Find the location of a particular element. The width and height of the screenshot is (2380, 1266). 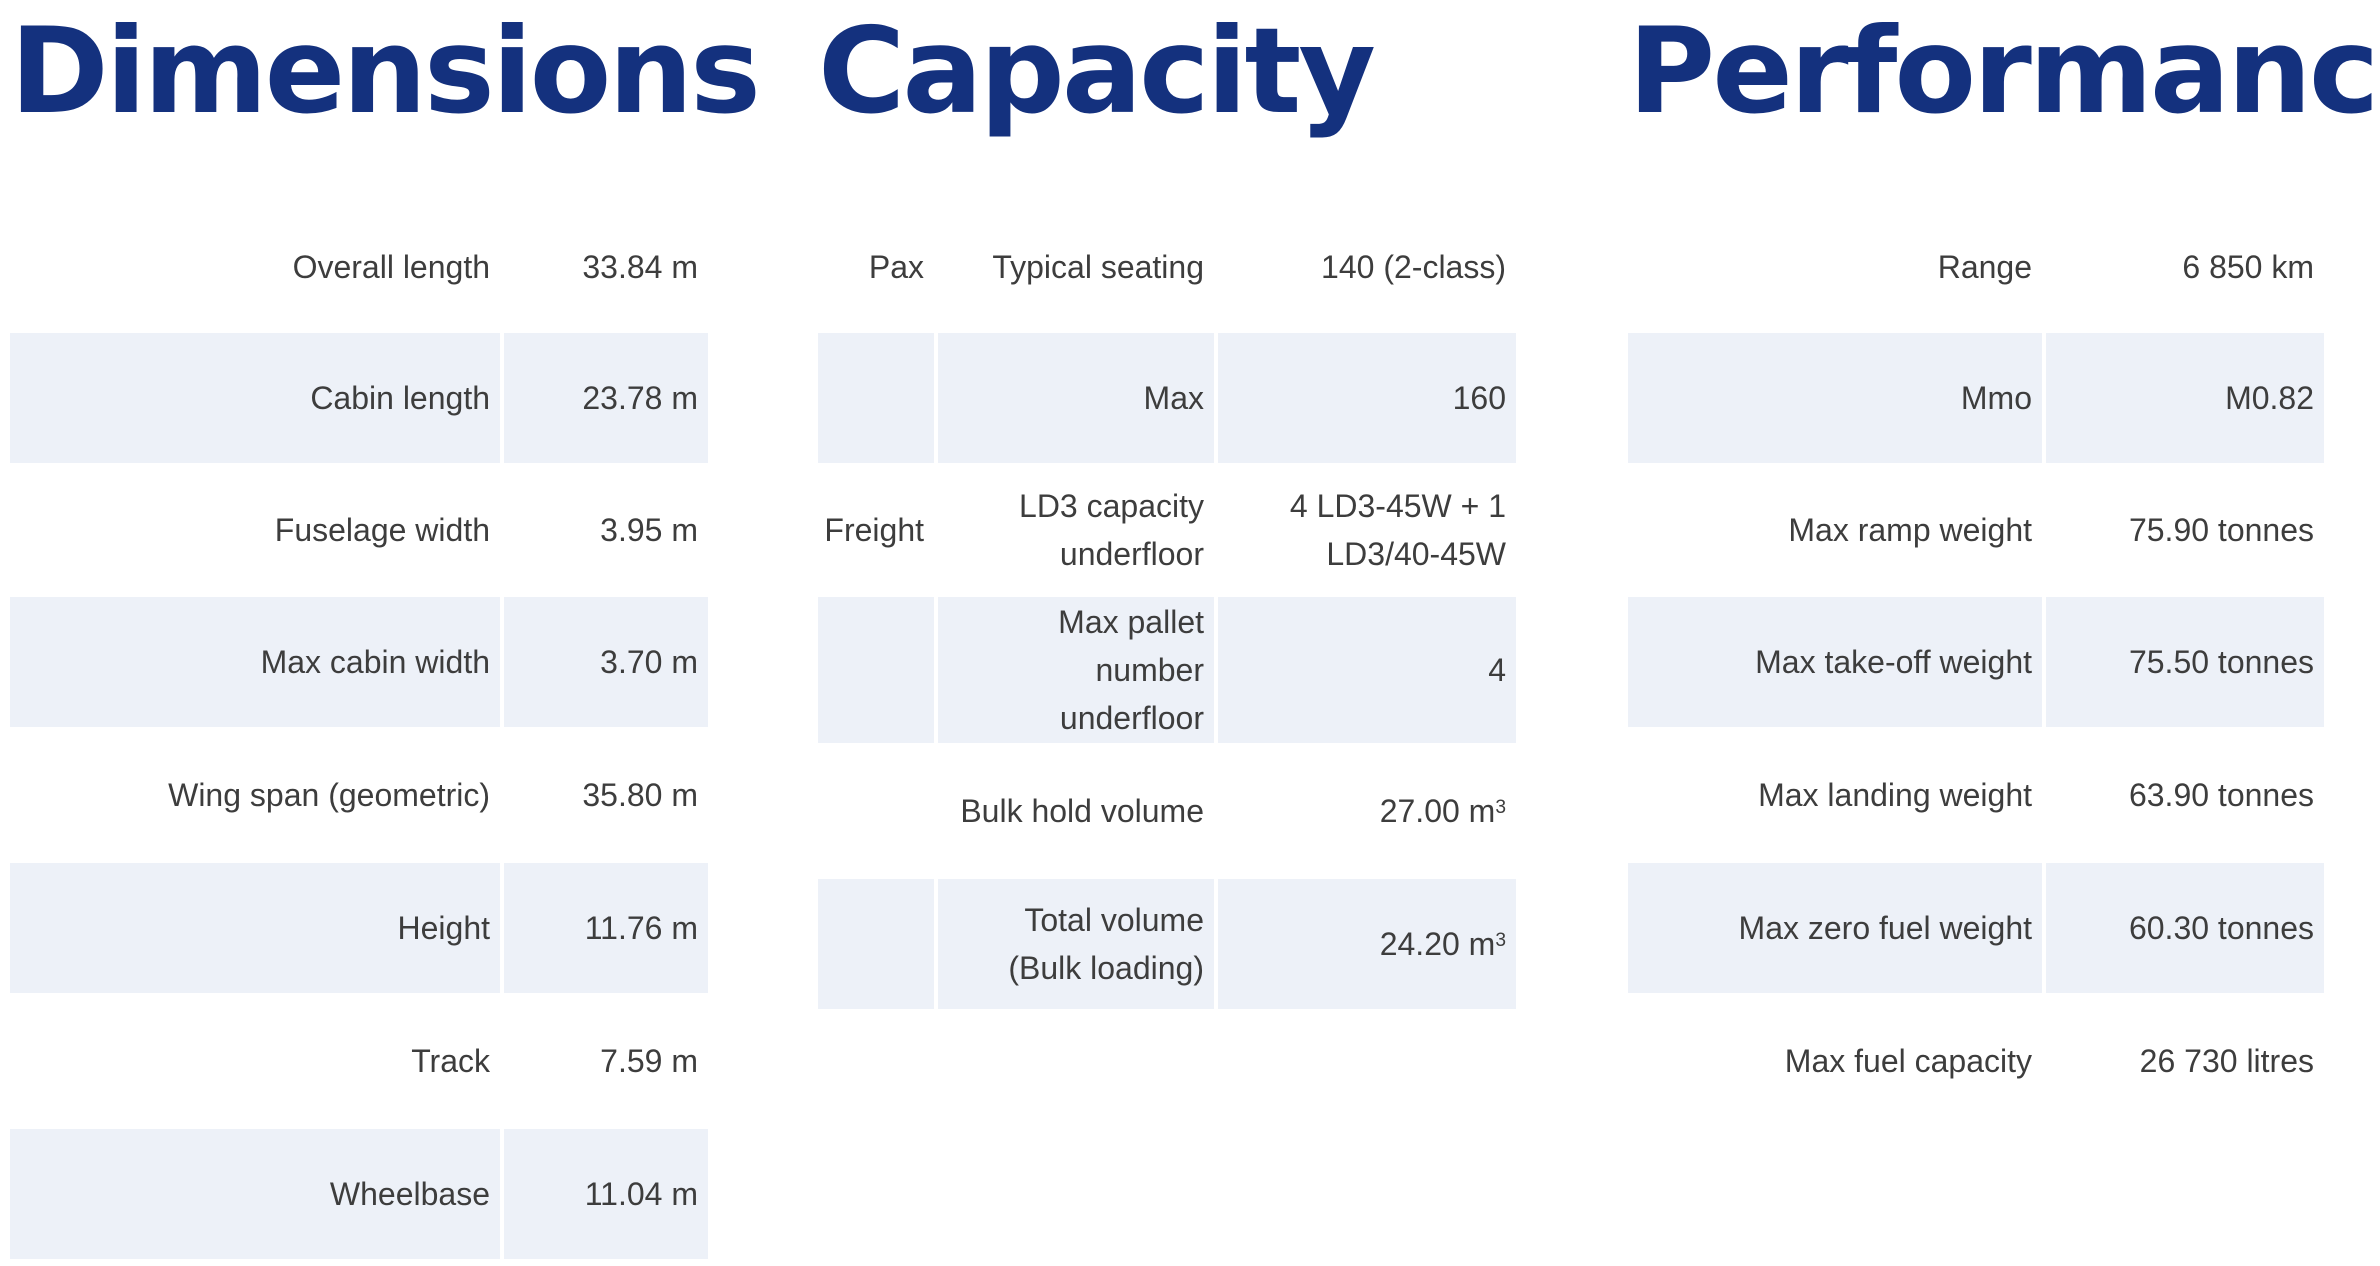

table-row: Wheelbase 11.04 m is located at coordinates (359, 1194).